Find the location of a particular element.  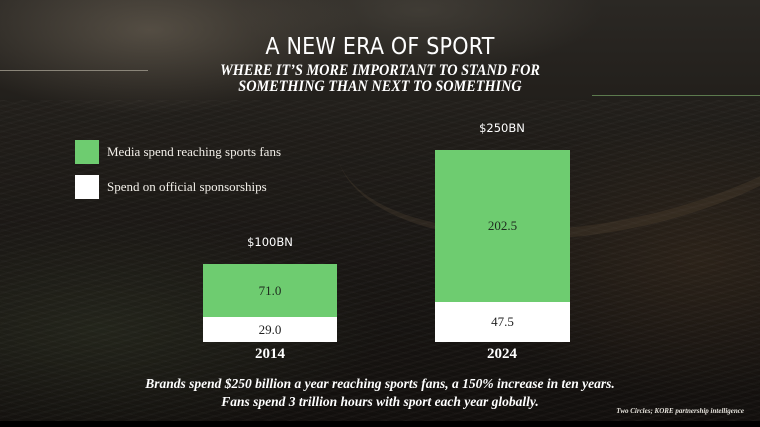

bar-segment-sponsorship-2024: 47.5 is located at coordinates (502, 322).